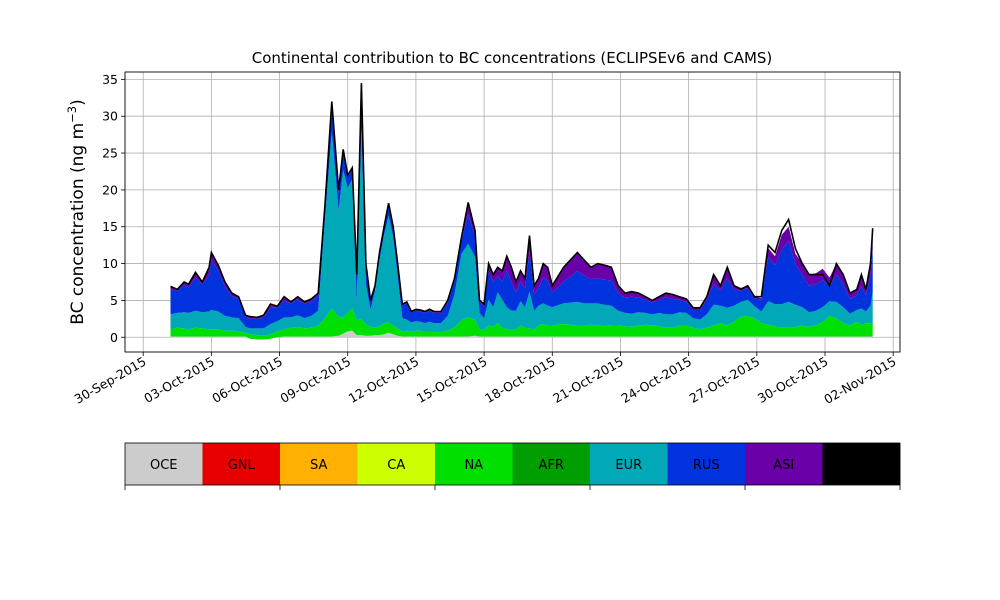 This screenshot has height=600, width=1000. Describe the element at coordinates (110, 226) in the screenshot. I see `y-tick-label: 15` at that location.